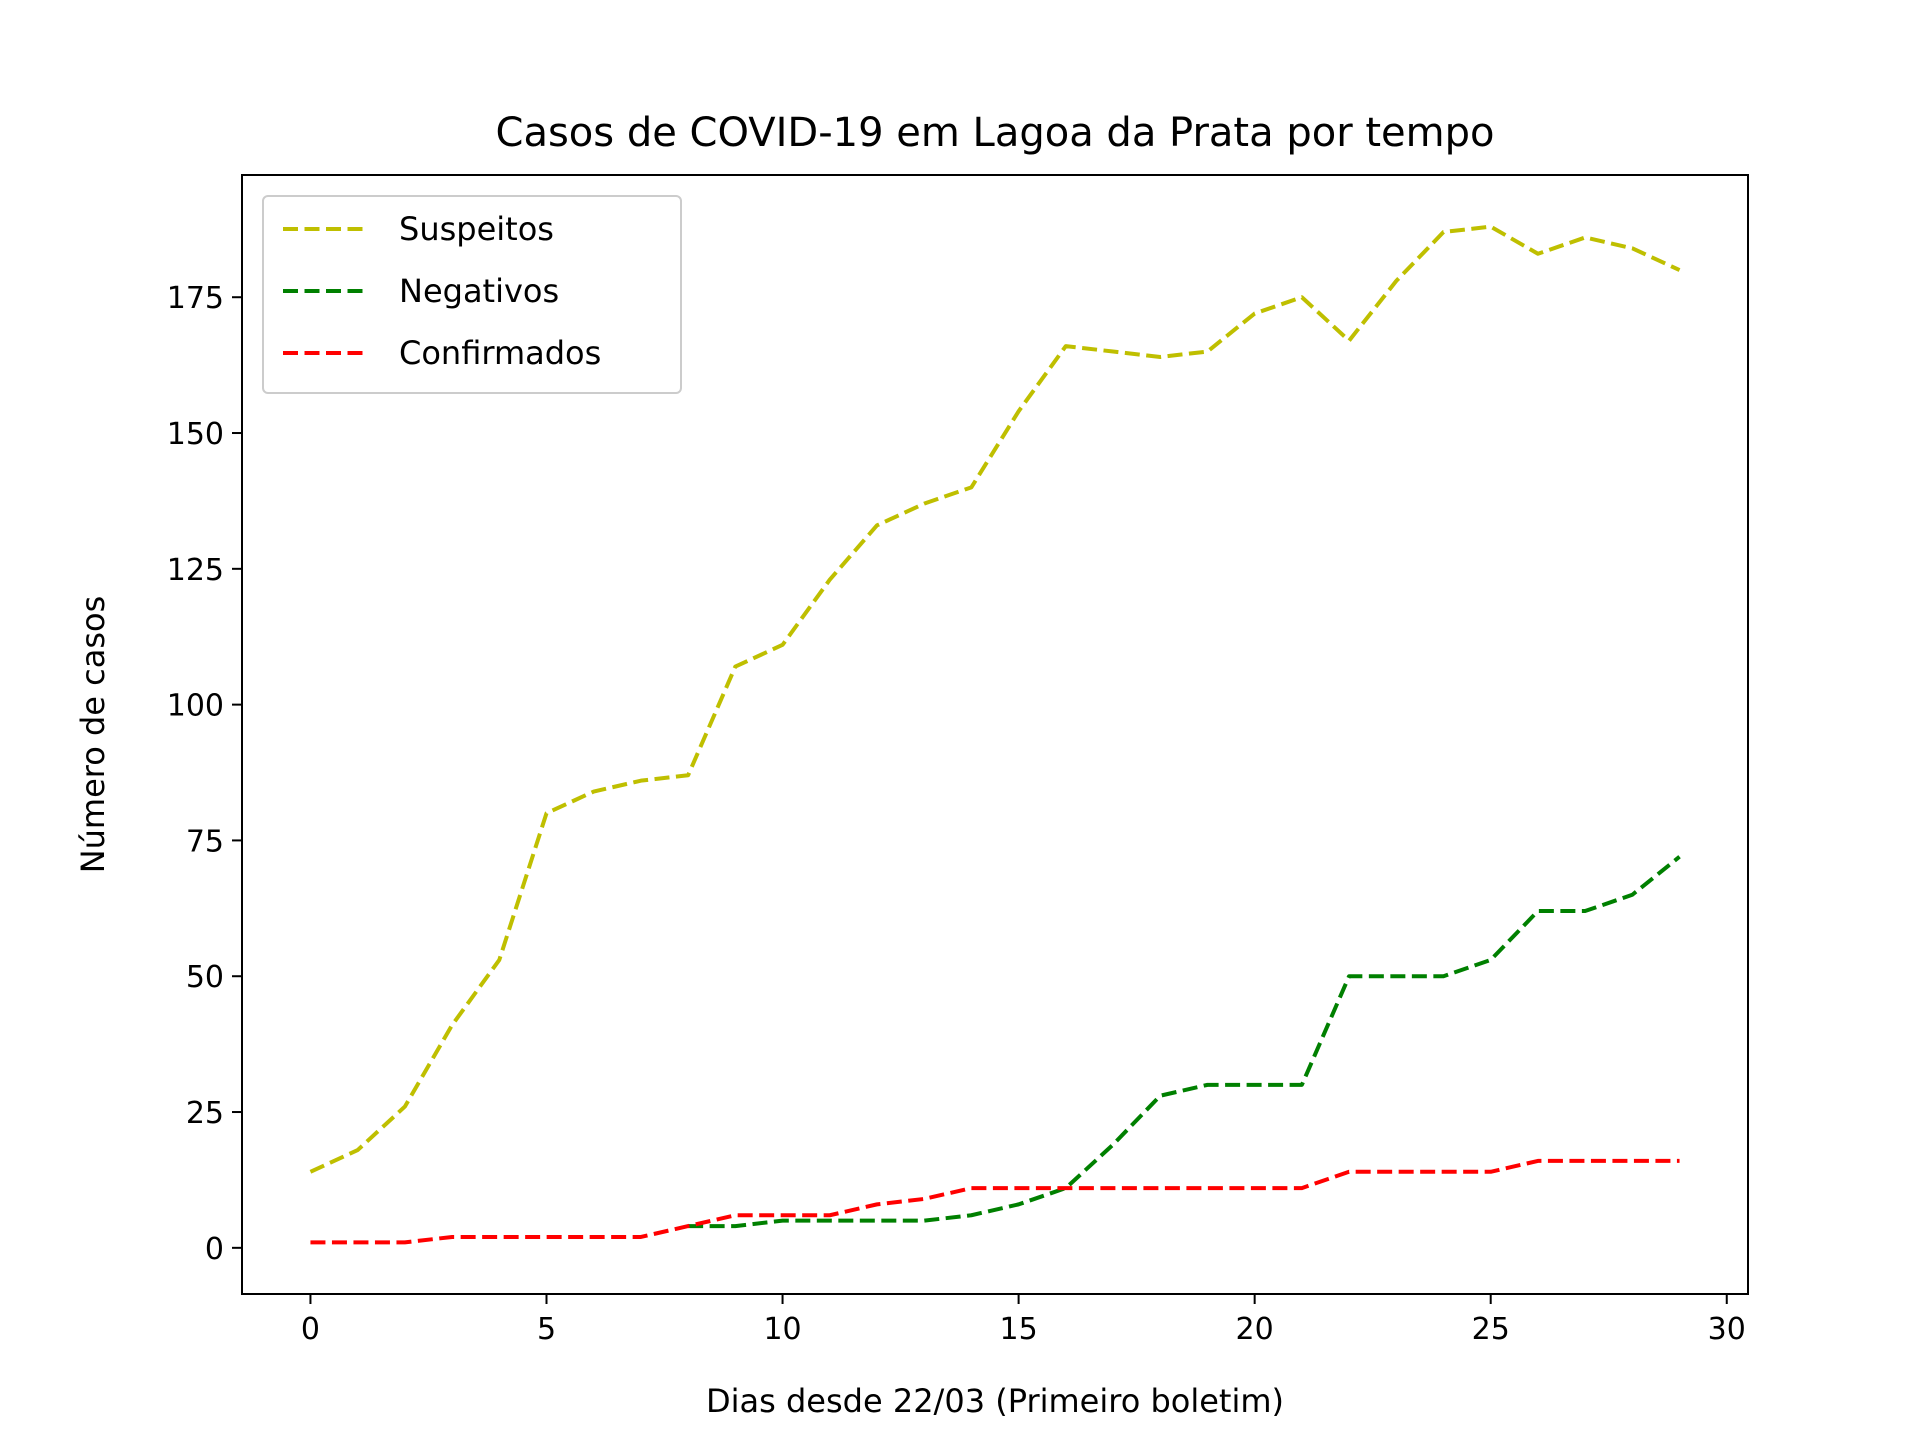 This screenshot has width=1920, height=1444. I want to click on series-line-negativos, so click(1184, 1042).